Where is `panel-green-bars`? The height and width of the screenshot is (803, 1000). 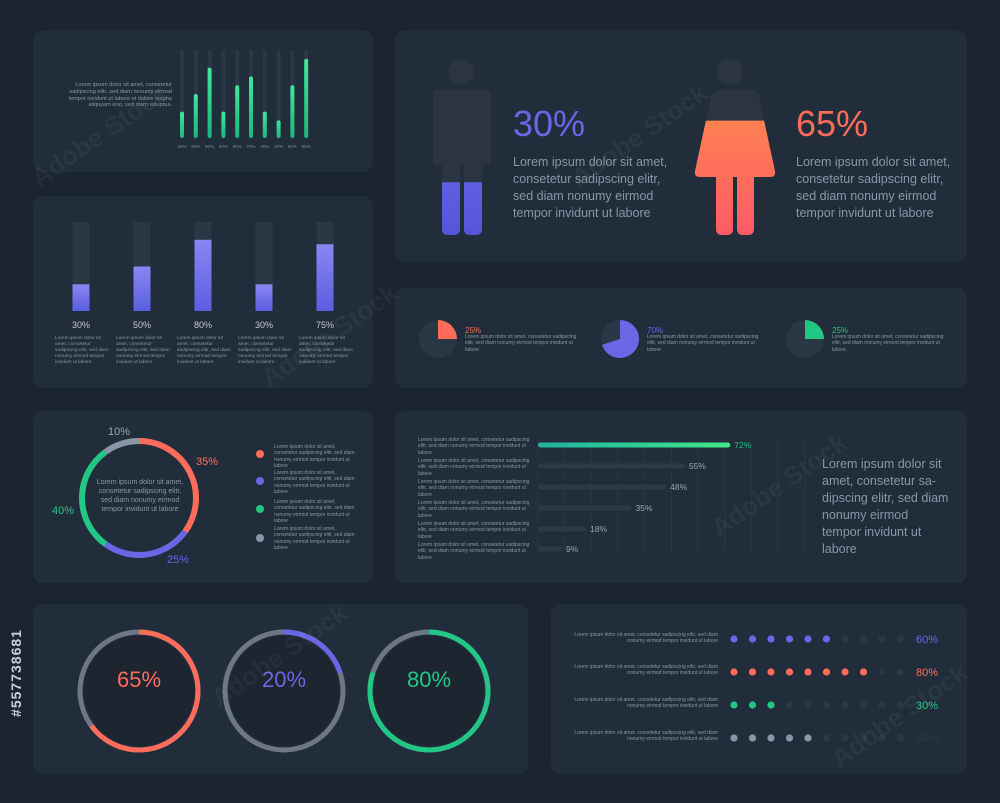 panel-green-bars is located at coordinates (203, 101).